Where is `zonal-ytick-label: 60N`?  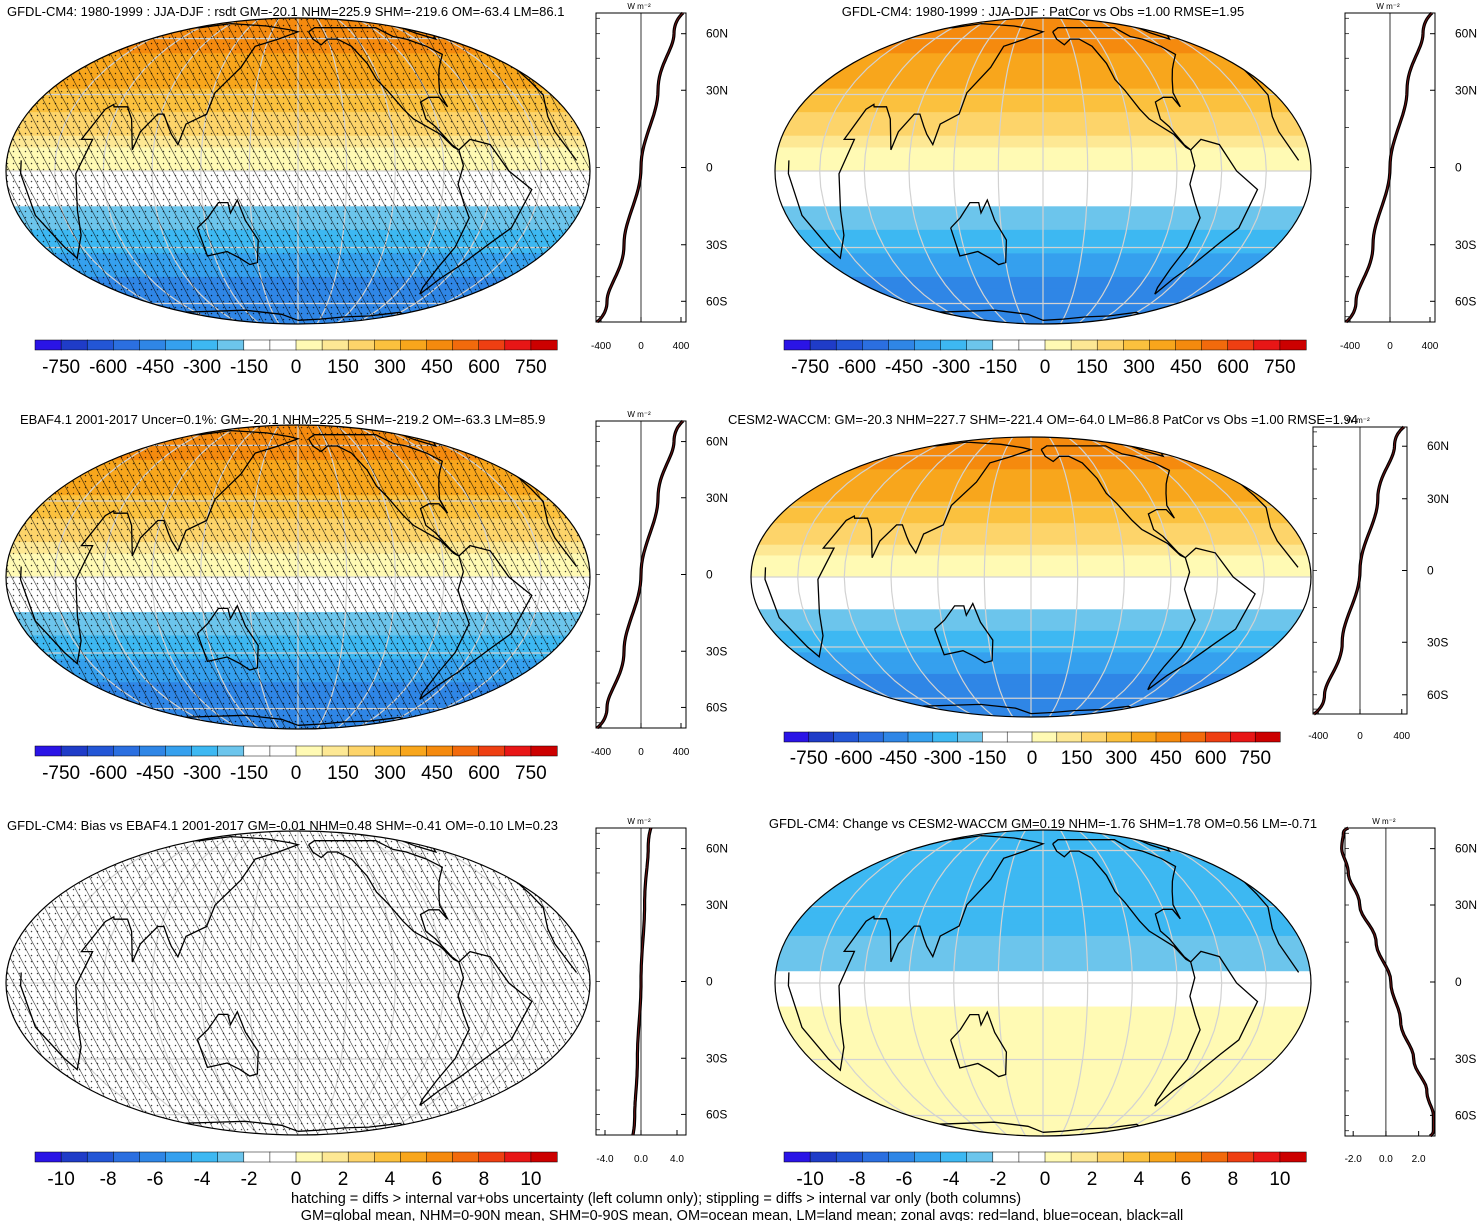
zonal-ytick-label: 60N is located at coordinates (717, 442).